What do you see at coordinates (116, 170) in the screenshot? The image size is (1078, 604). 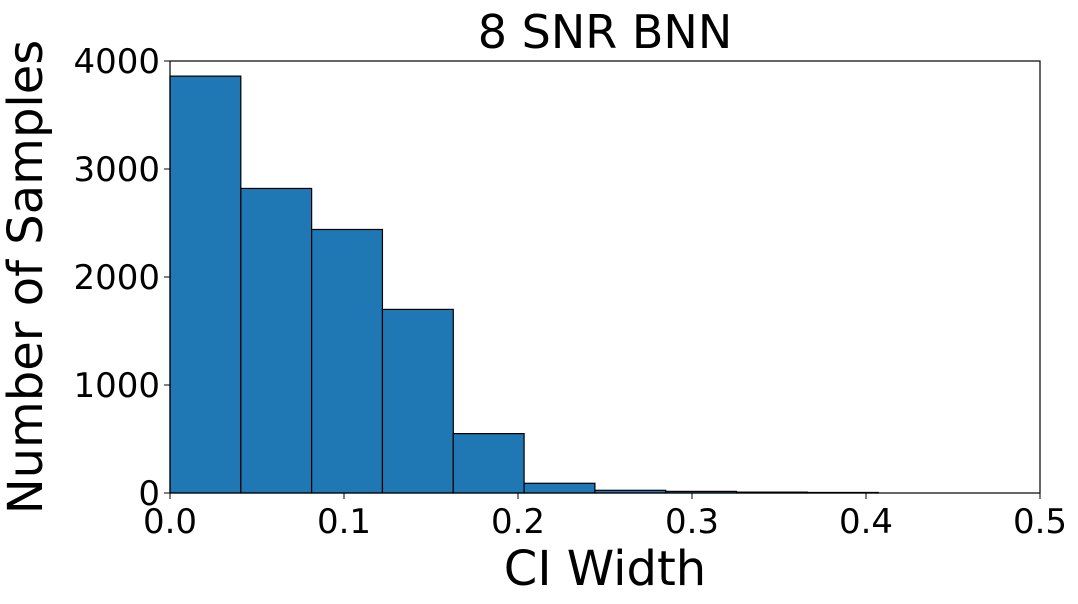 I see `y-tick-label: 3000` at bounding box center [116, 170].